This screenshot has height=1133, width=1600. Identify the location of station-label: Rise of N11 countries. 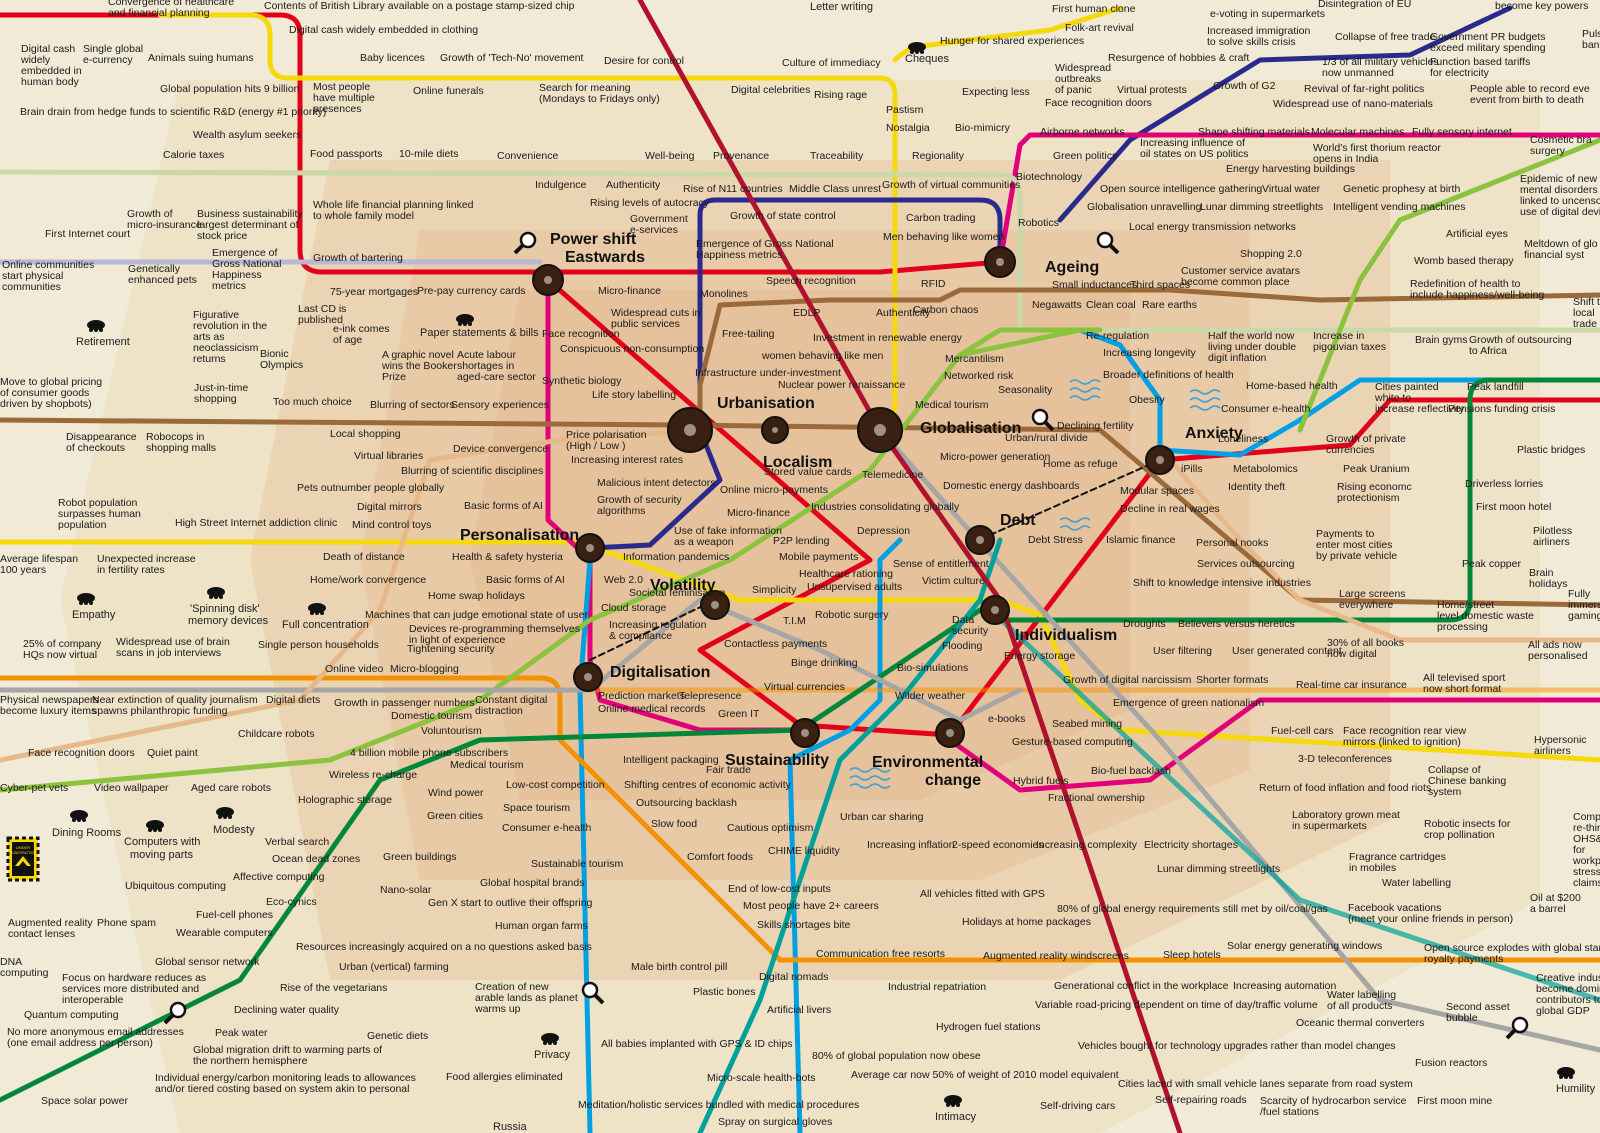
(733, 189).